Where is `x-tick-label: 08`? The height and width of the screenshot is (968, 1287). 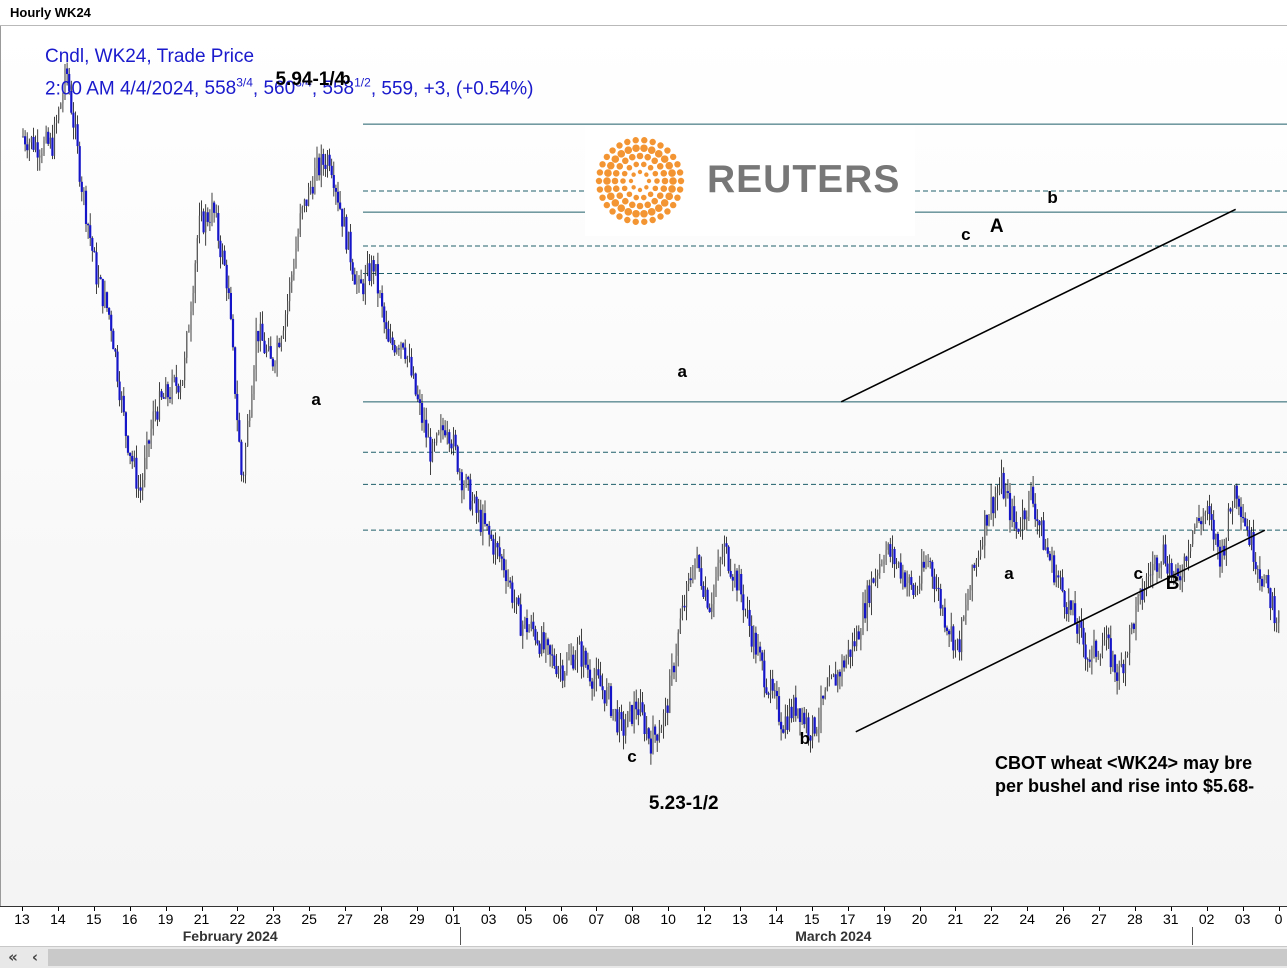
x-tick-label: 08 is located at coordinates (632, 919).